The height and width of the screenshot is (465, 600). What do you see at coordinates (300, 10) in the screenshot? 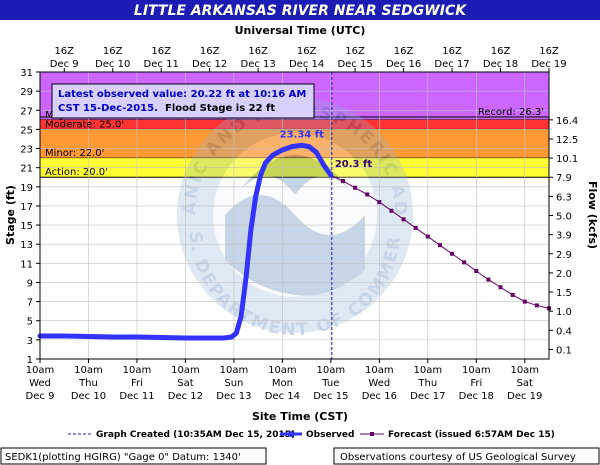
I see `title-bar` at bounding box center [300, 10].